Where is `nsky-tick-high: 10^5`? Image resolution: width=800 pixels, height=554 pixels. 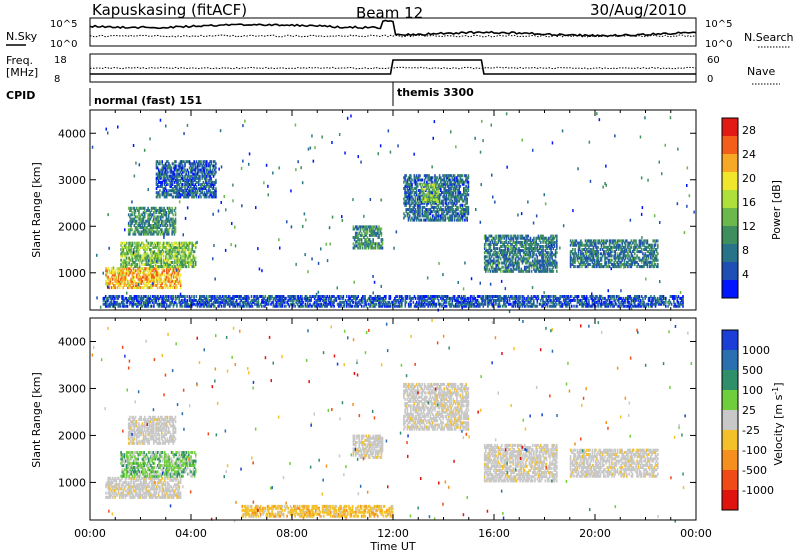
nsky-tick-high: 10^5 is located at coordinates (63, 24).